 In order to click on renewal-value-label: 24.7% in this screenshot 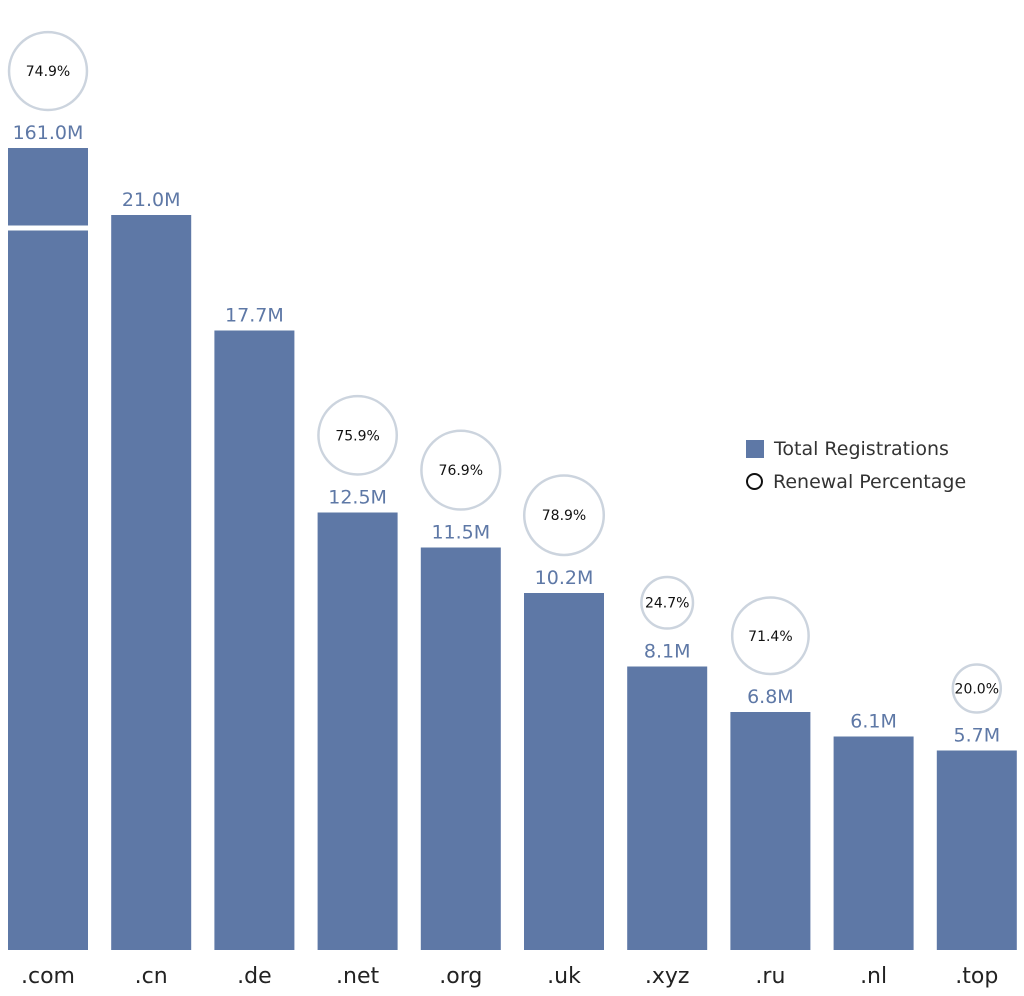, I will do `click(667, 604)`.